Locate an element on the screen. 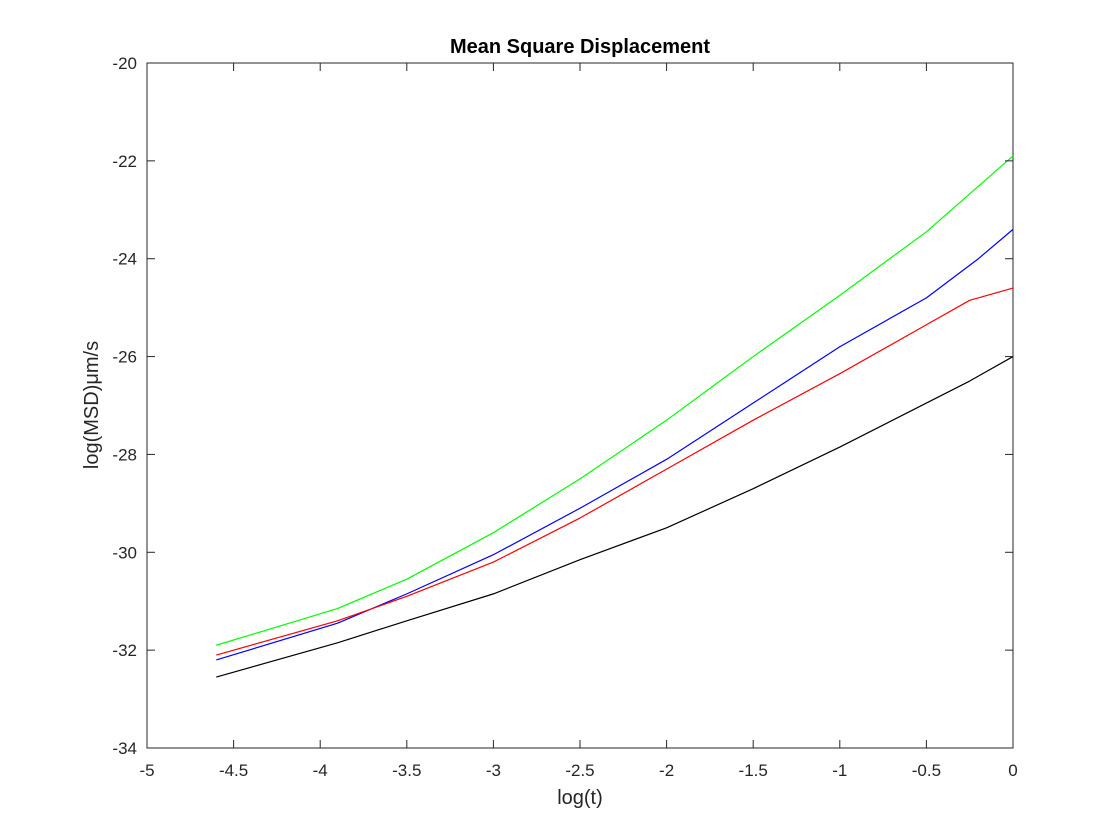 The height and width of the screenshot is (840, 1120). x-tick-label: -5 is located at coordinates (146, 770).